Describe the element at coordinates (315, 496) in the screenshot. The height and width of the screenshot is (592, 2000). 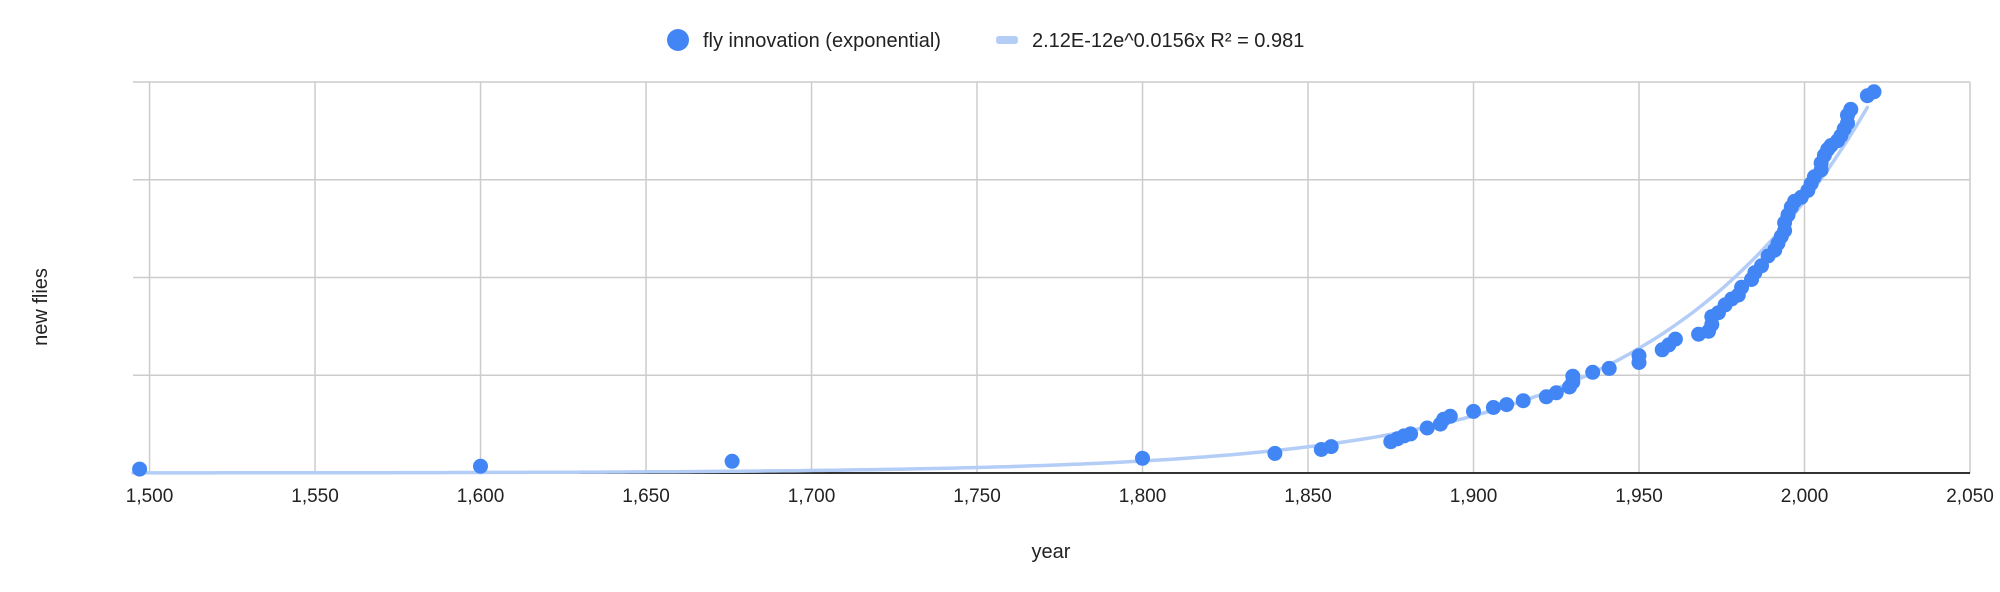
I see `x-tick-label-1: 1,550` at that location.